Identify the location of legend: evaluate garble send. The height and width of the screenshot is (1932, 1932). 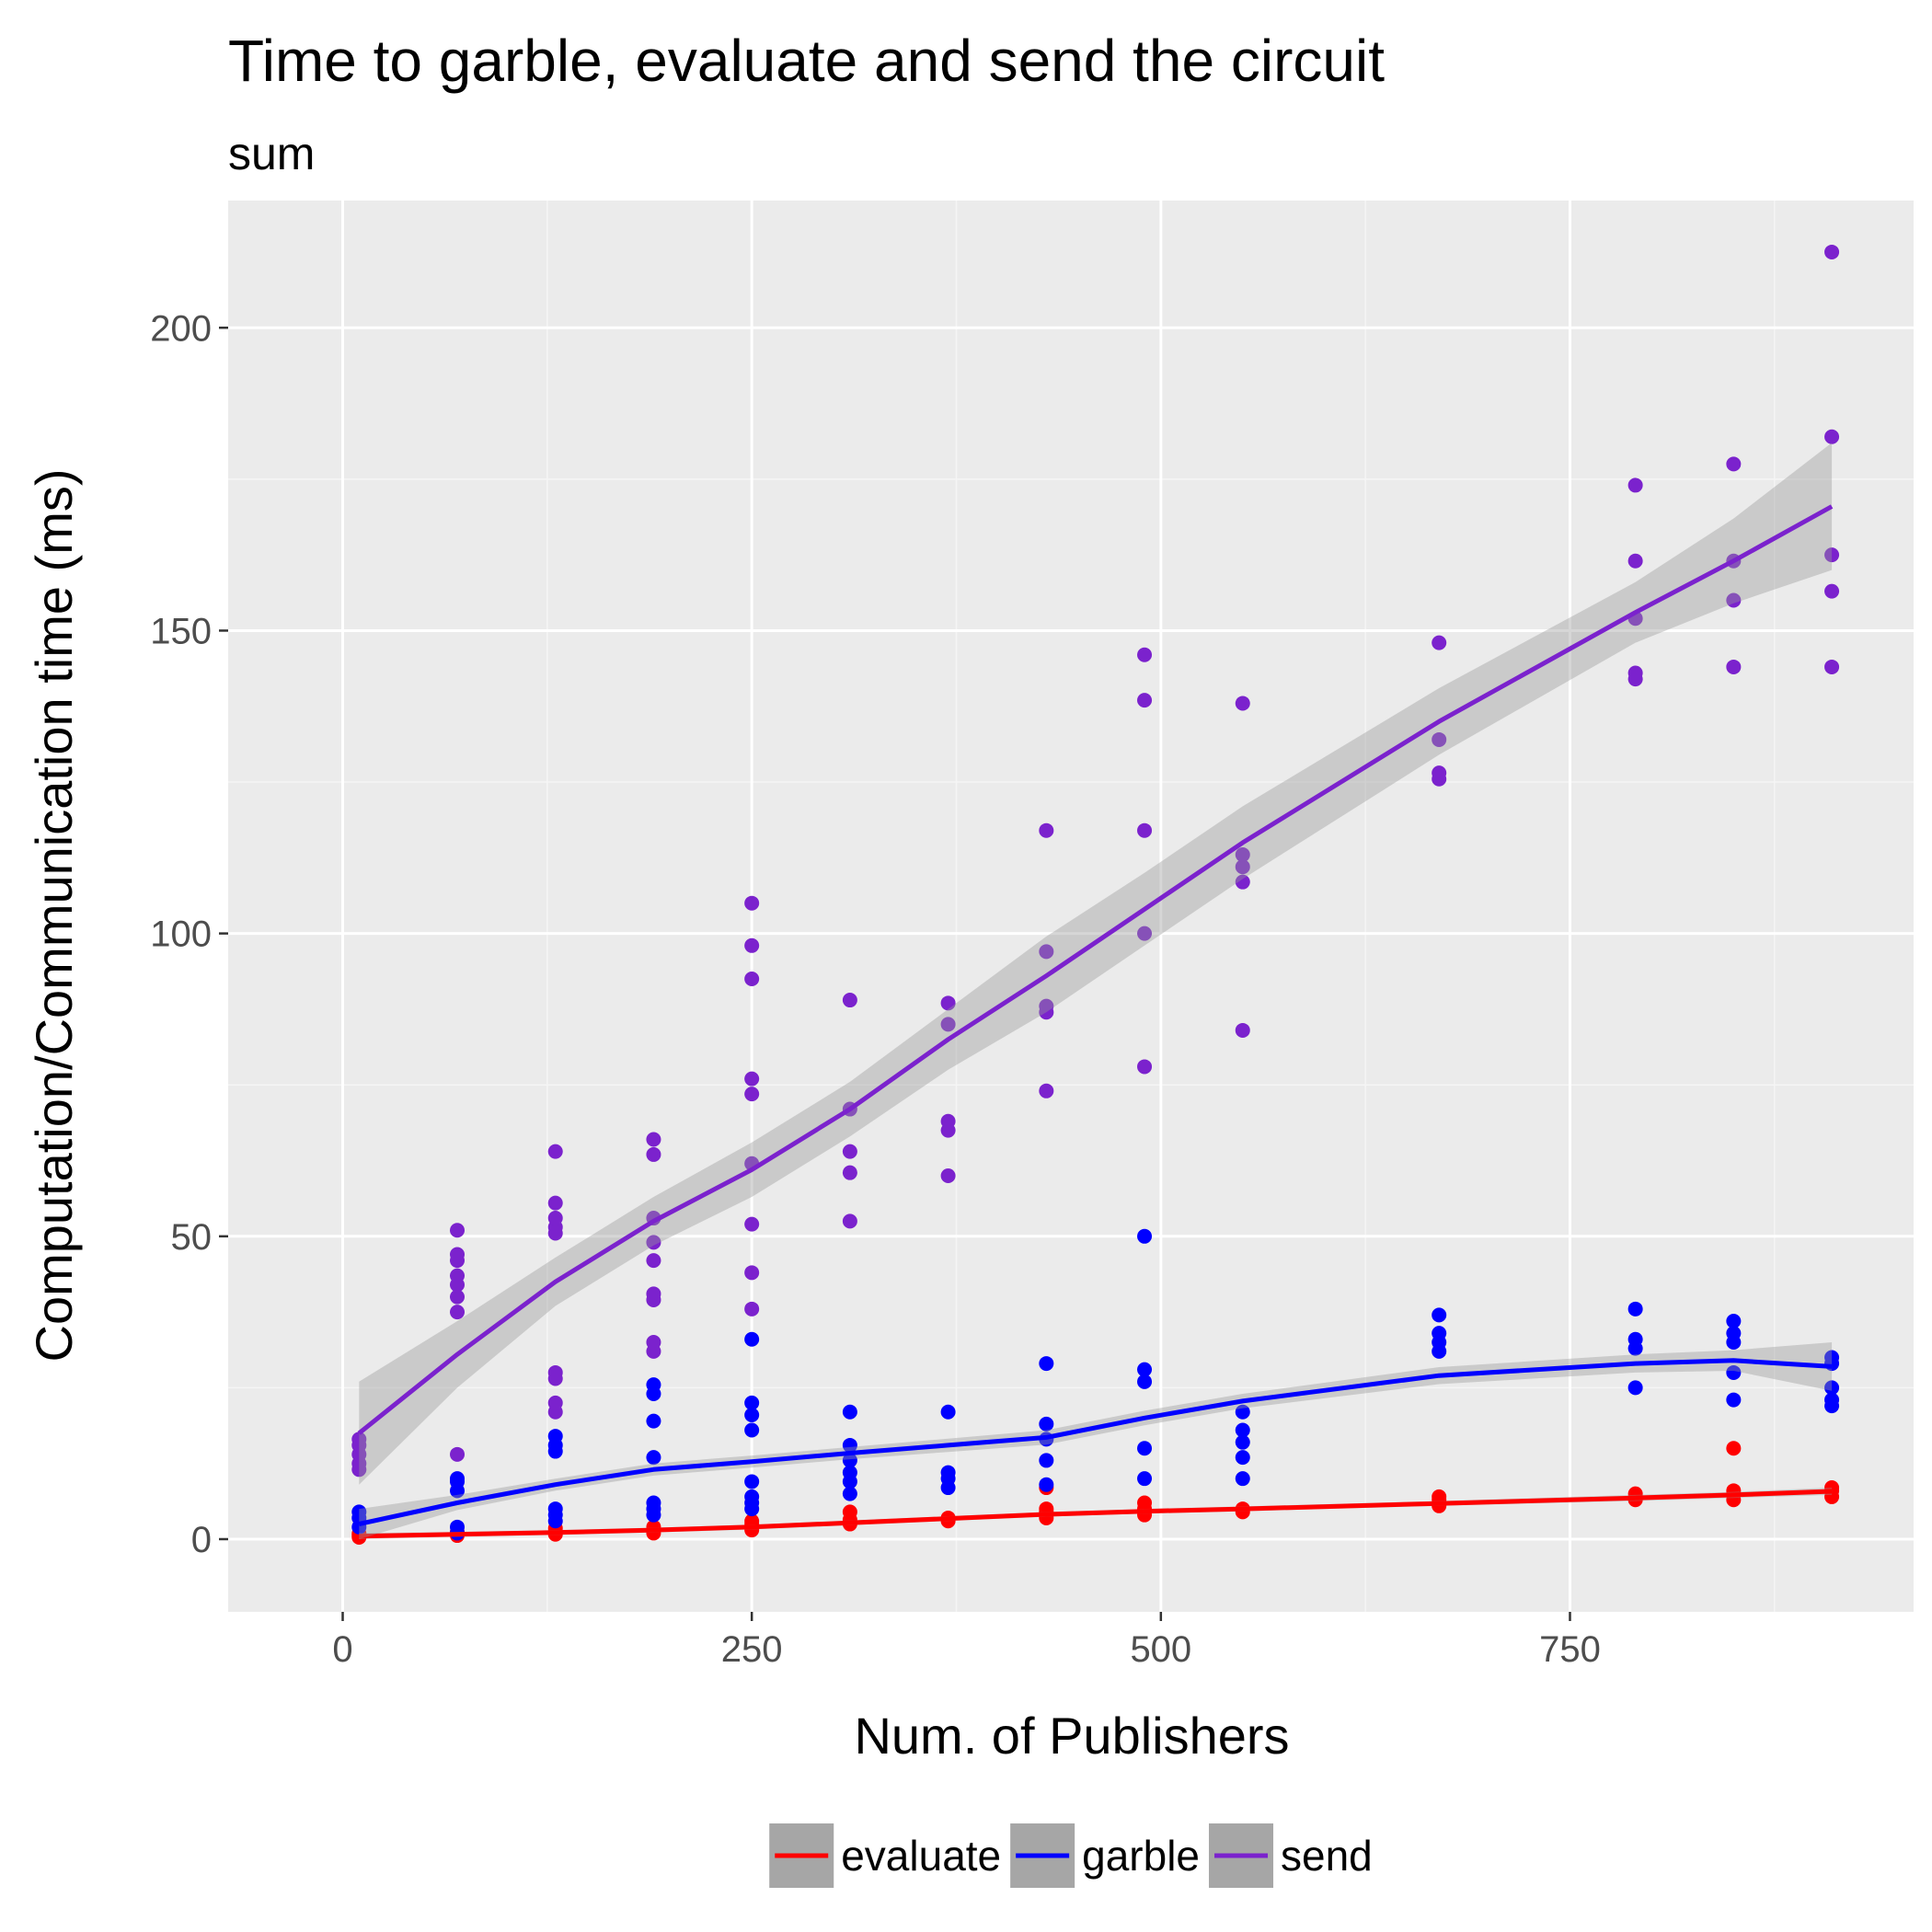
(1071, 1855).